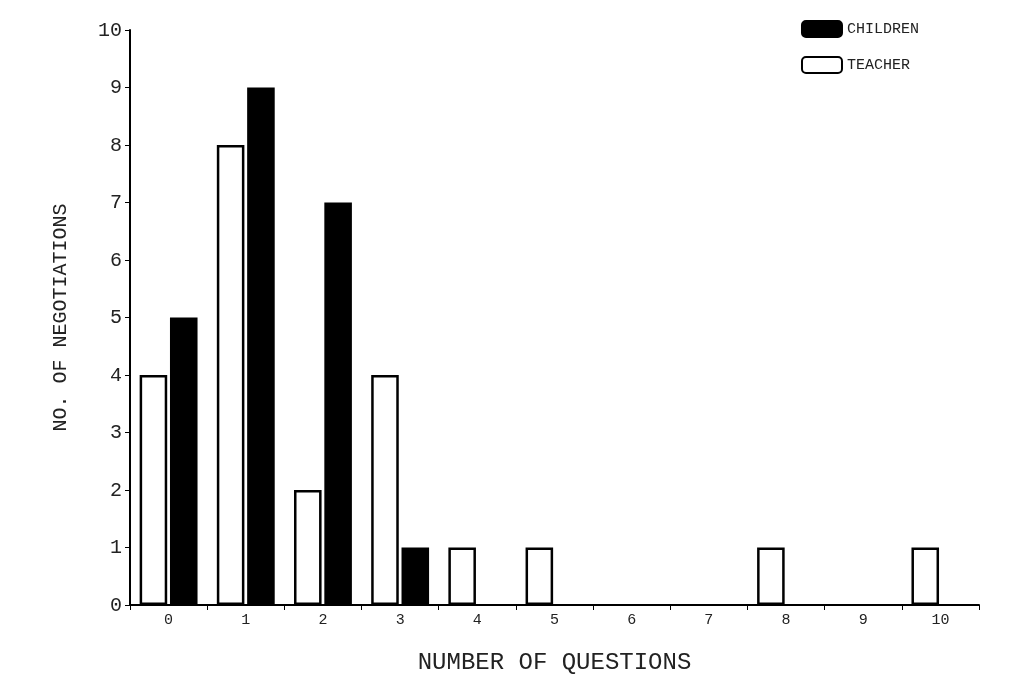 This screenshot has height=695, width=1014. Describe the element at coordinates (246, 620) in the screenshot. I see `x-tick-label: 1` at that location.